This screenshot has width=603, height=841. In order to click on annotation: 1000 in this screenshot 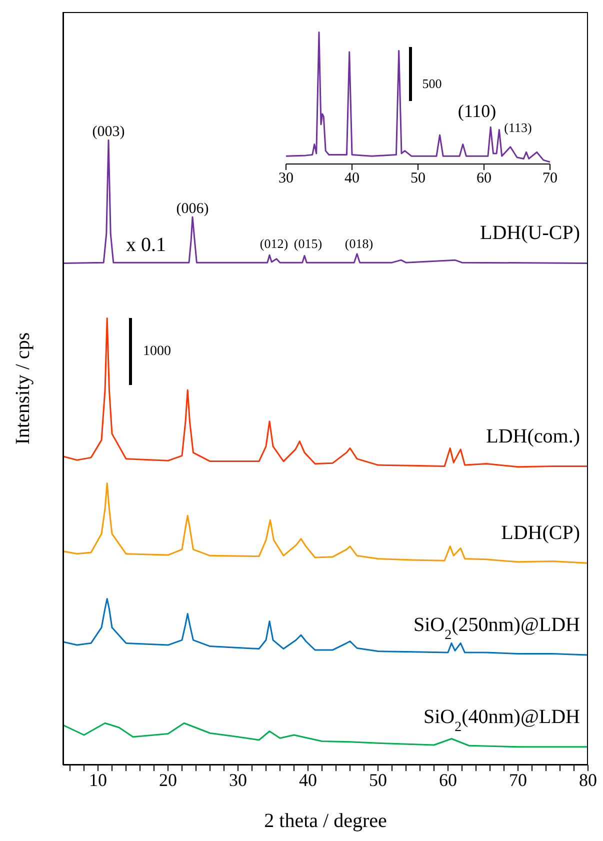, I will do `click(157, 351)`.